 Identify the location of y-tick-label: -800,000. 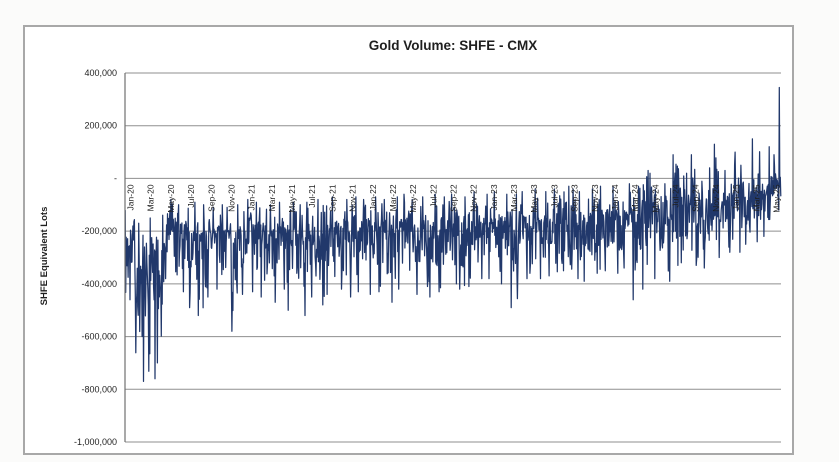
(99, 389).